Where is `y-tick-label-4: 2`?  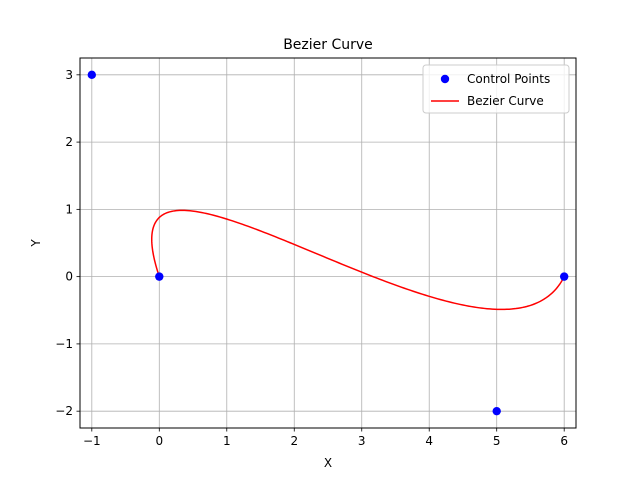 y-tick-label-4: 2 is located at coordinates (69, 142).